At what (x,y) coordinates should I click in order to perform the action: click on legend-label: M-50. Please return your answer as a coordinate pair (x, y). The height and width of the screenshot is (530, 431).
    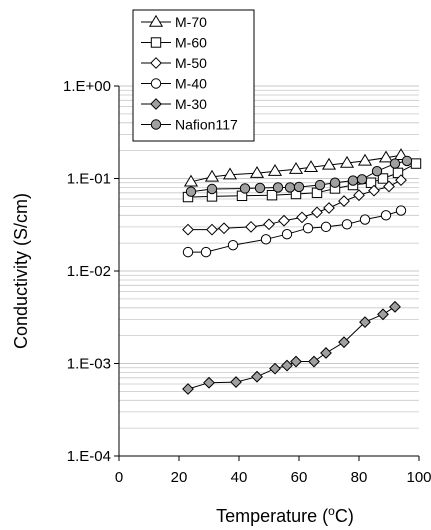
    Looking at the image, I should click on (191, 63).